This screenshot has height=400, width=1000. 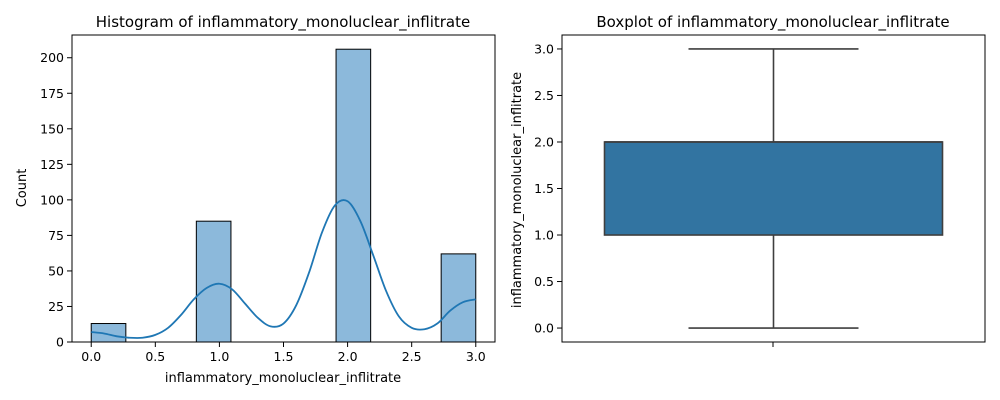 What do you see at coordinates (52, 164) in the screenshot?
I see `y-tick-label: 125` at bounding box center [52, 164].